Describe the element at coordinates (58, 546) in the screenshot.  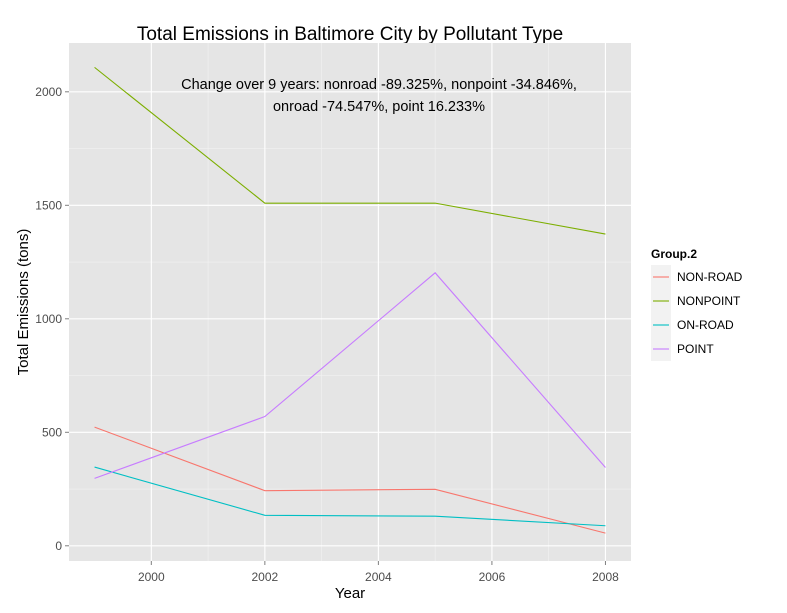
I see `y-tick-label: 0` at that location.